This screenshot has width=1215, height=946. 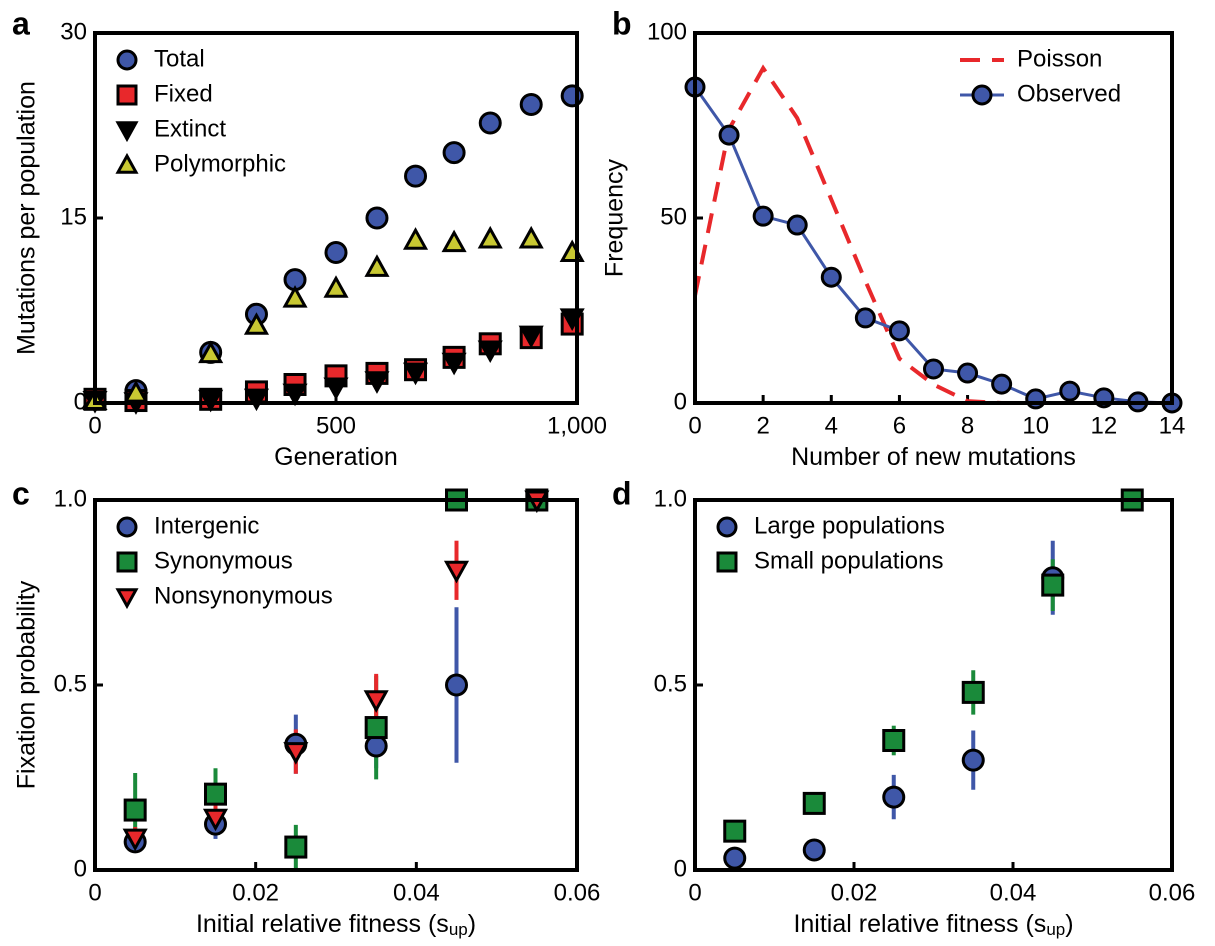 I want to click on legend-text: Large populations, so click(x=849, y=525).